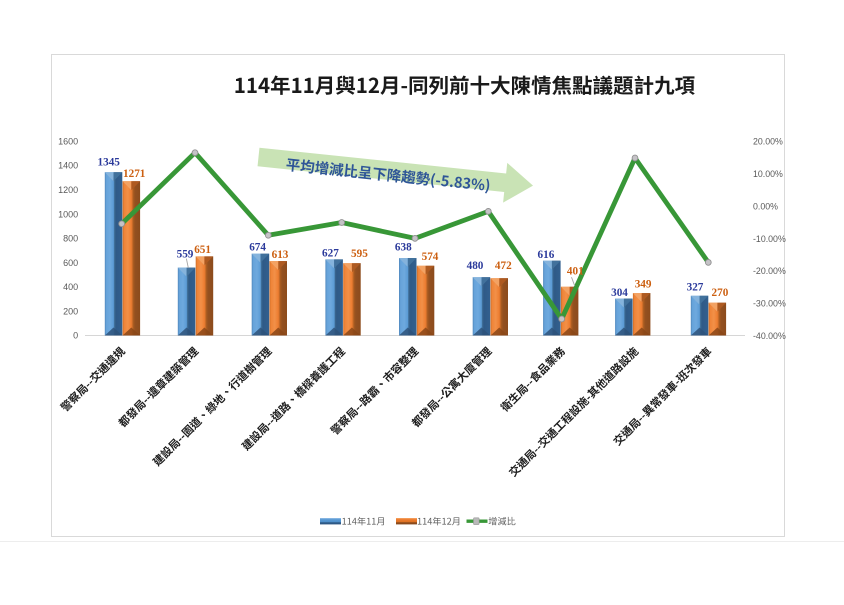 The width and height of the screenshot is (844, 605). Describe the element at coordinates (75, 336) in the screenshot. I see `svg-text: 0` at that location.